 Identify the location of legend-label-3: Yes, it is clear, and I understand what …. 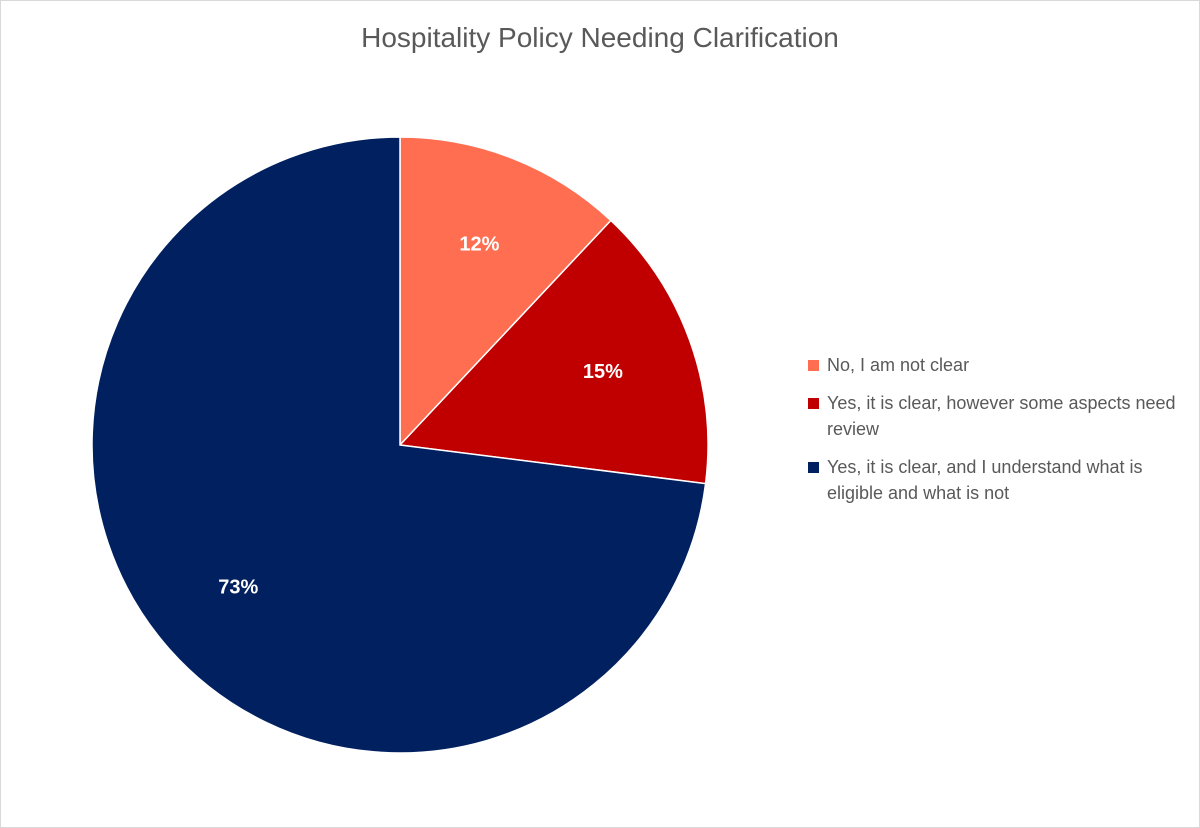
(985, 480).